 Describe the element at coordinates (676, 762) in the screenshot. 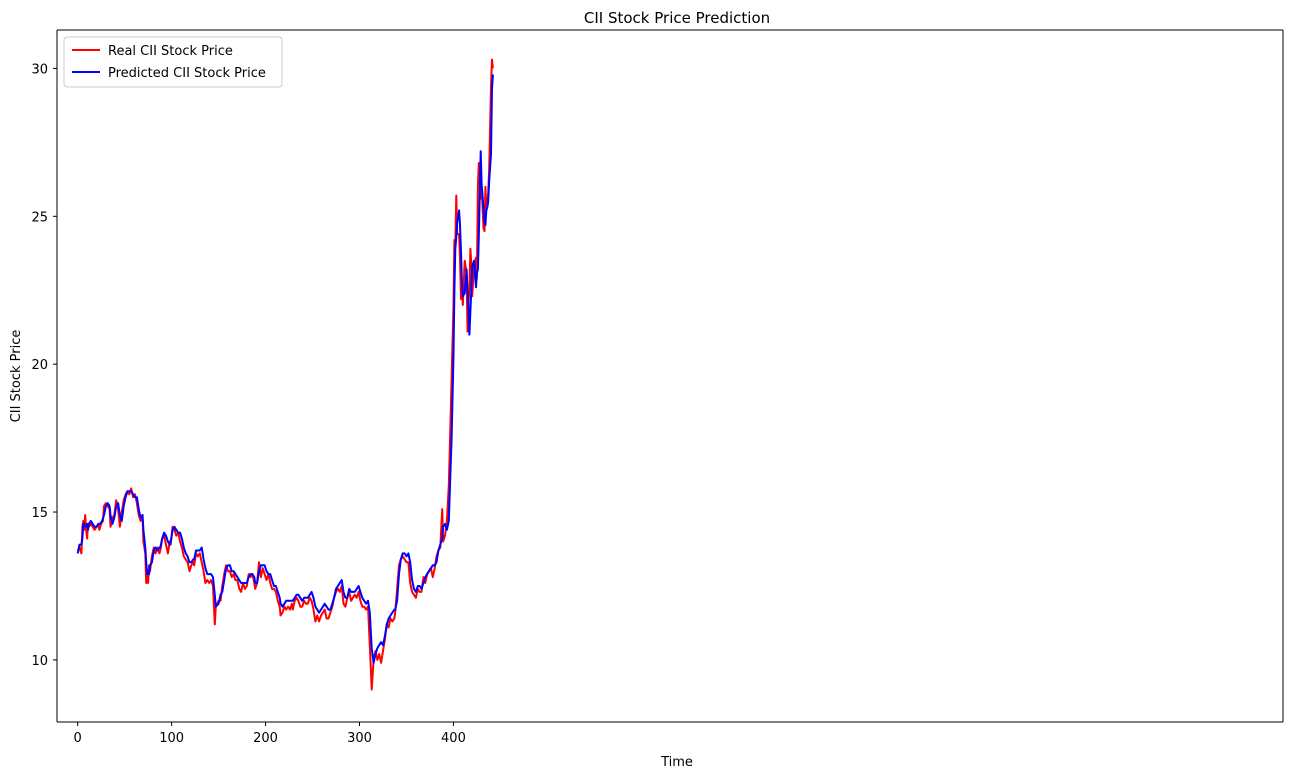

I see `x-axis-label: Time` at that location.